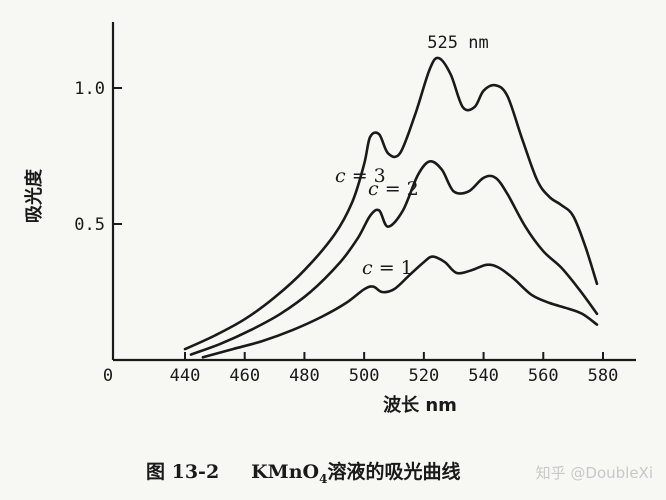 The height and width of the screenshot is (500, 666). I want to click on y-axis-title: 吸光度, so click(34, 195).